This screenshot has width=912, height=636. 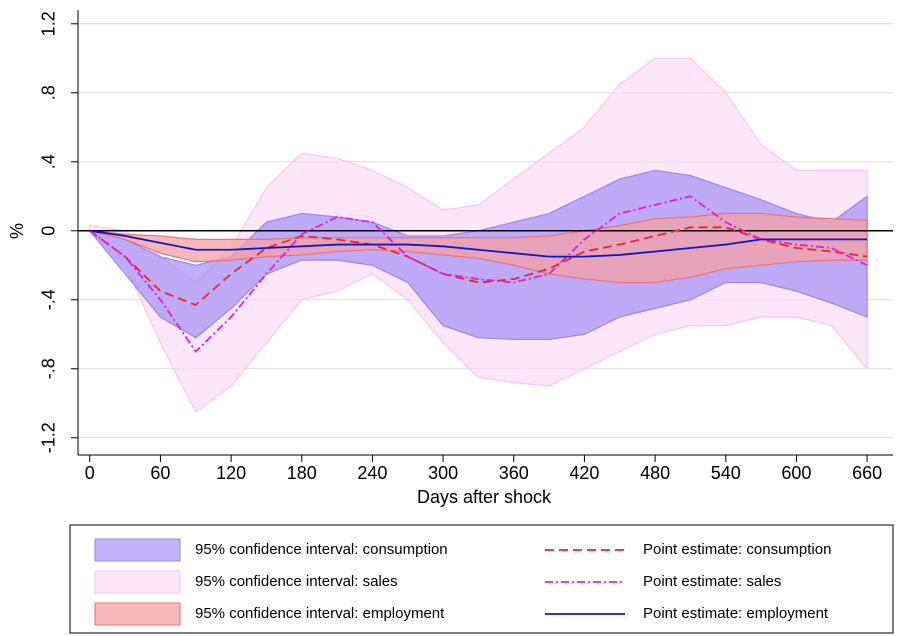 What do you see at coordinates (49, 437) in the screenshot?
I see `y-tick-label: -1.2` at bounding box center [49, 437].